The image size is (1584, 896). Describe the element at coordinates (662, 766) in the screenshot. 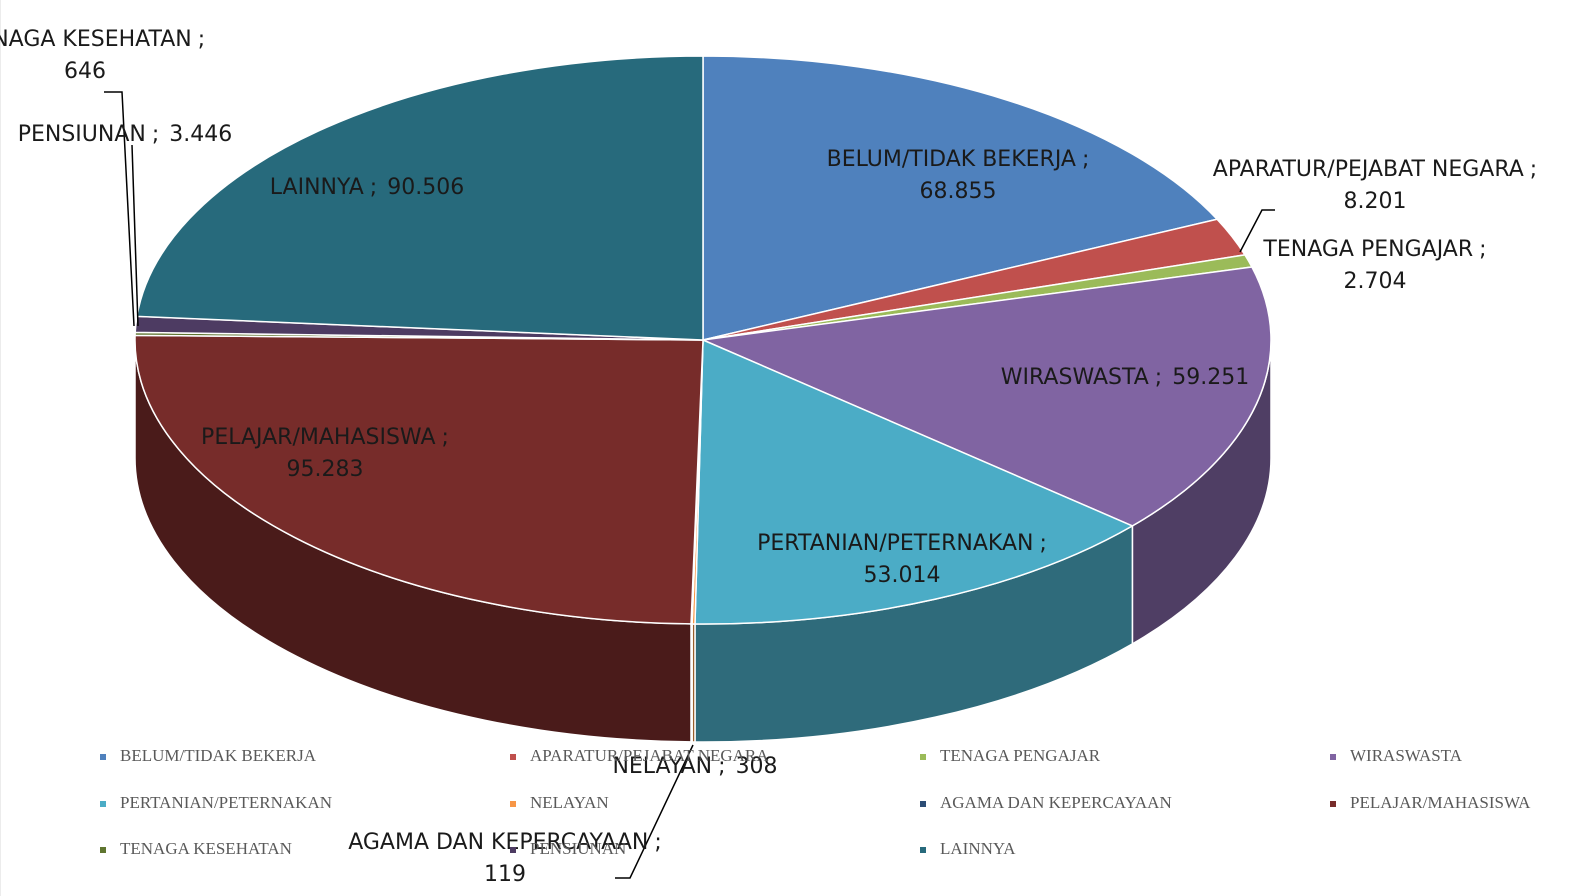

I see `label-category: NELAYAN` at that location.